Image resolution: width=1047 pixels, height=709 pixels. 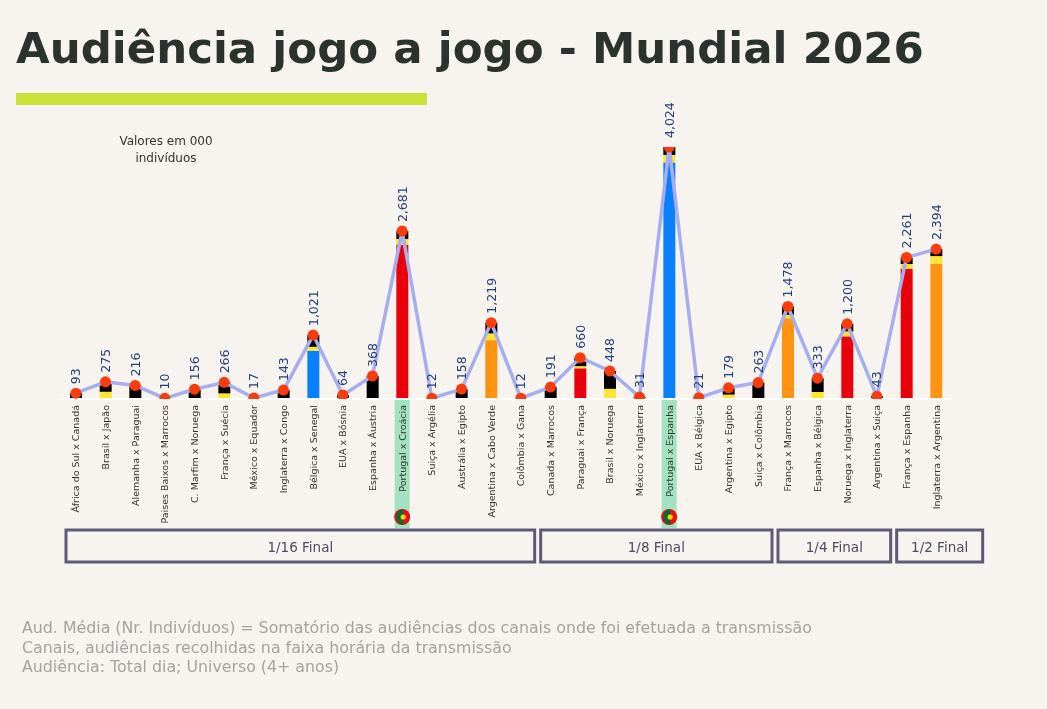 What do you see at coordinates (432, 440) in the screenshot?
I see `x-tick-label: Suiça x Argélia` at bounding box center [432, 440].